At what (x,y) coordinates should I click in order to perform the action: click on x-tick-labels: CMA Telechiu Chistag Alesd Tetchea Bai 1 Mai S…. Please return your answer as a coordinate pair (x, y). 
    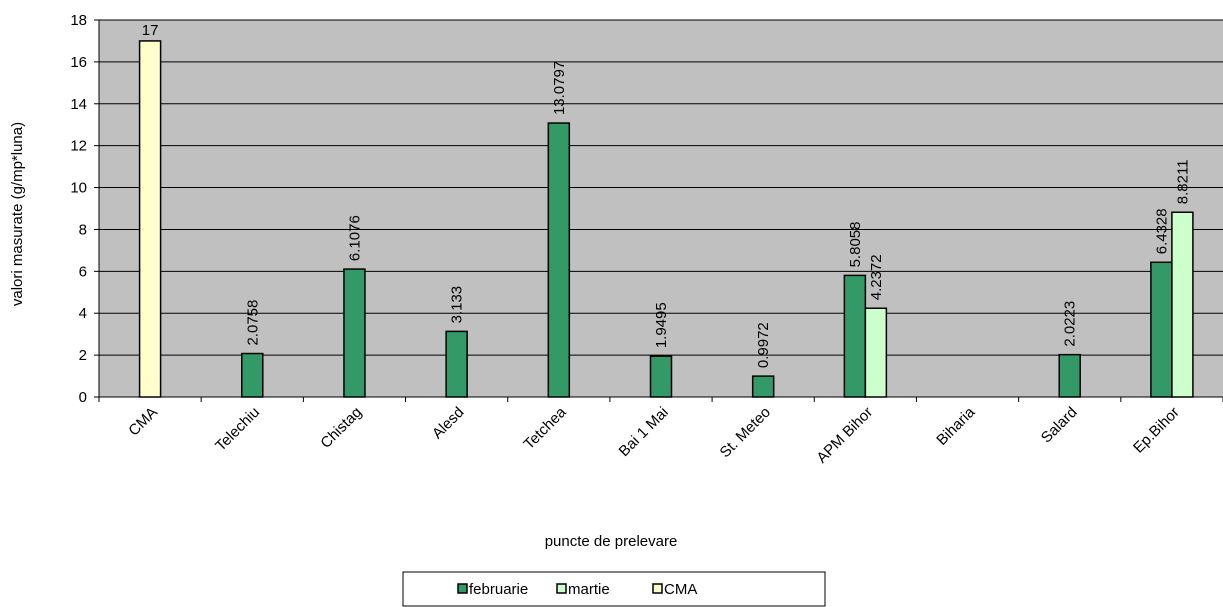
    Looking at the image, I should click on (653, 434).